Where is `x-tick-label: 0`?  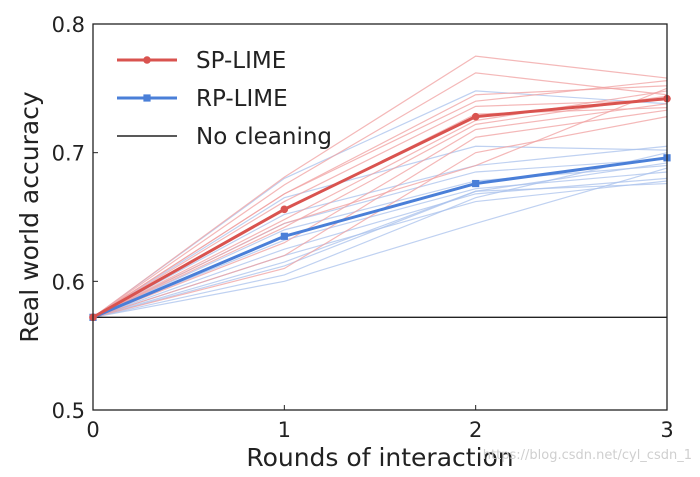 x-tick-label: 0 is located at coordinates (92, 430).